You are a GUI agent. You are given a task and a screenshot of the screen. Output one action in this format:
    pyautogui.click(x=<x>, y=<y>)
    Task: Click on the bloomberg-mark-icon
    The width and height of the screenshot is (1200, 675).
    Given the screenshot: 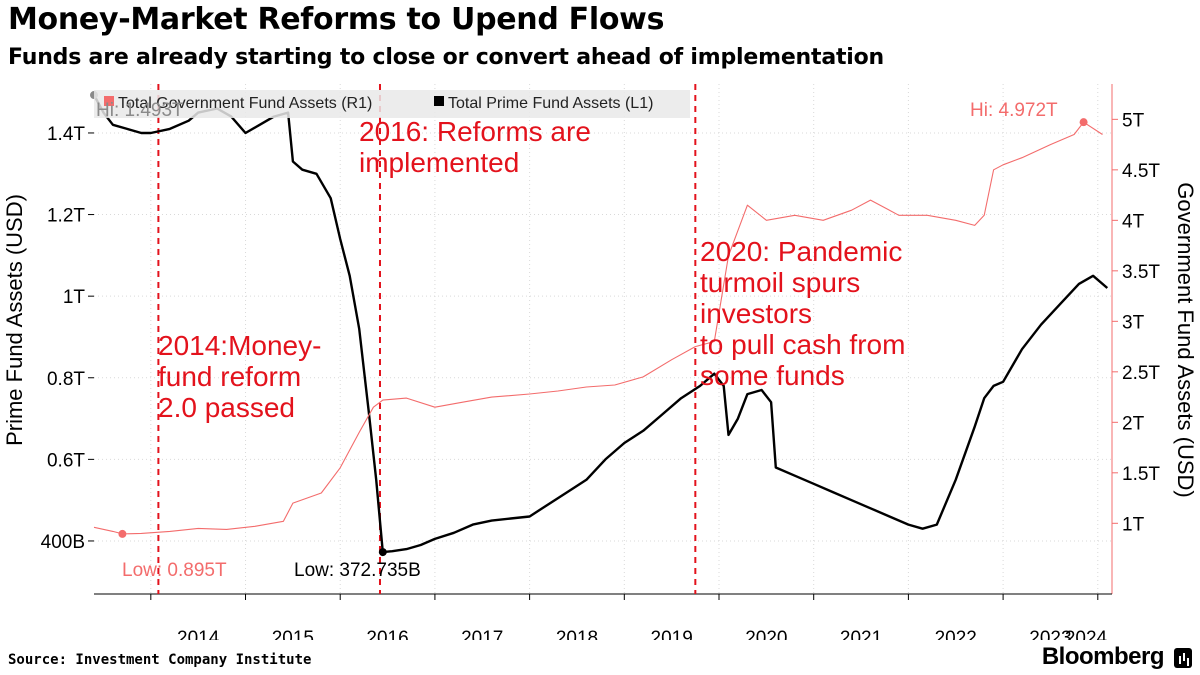 What is the action you would take?
    pyautogui.click(x=1183, y=658)
    